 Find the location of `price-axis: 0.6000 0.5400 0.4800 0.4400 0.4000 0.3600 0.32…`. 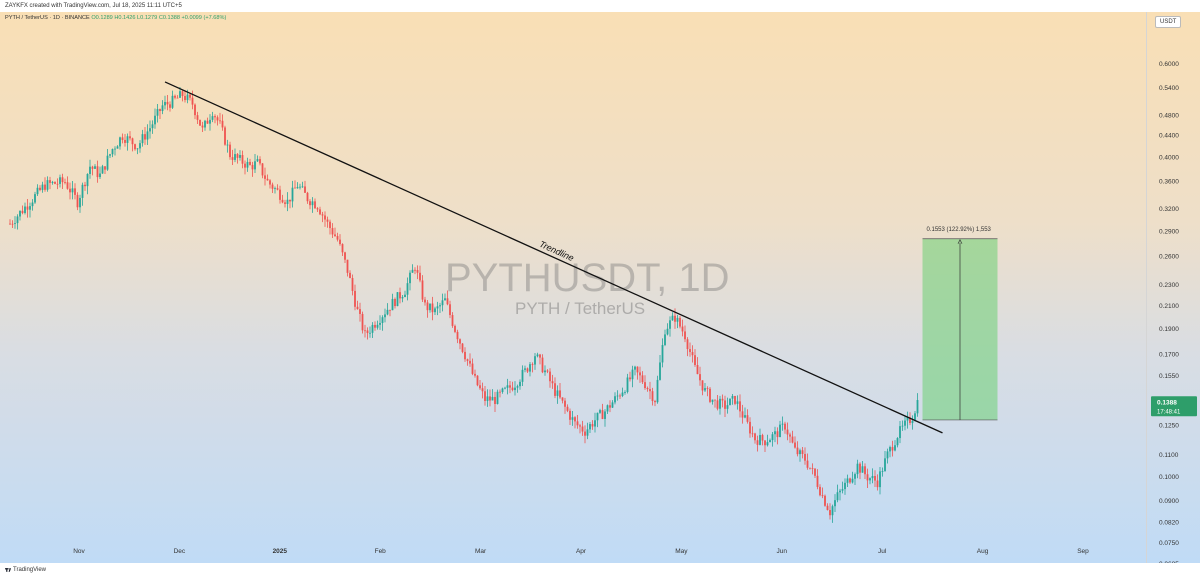

price-axis: 0.6000 0.5400 0.4800 0.4400 0.4000 0.3600 0.32… is located at coordinates (1173, 287).